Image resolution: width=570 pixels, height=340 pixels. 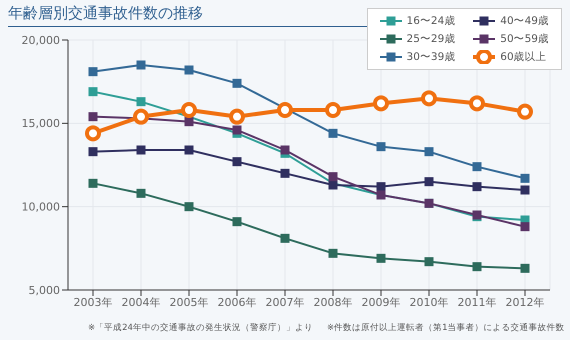 What do you see at coordinates (431, 39) in the screenshot?
I see `legend-label: 25〜29歳` at bounding box center [431, 39].